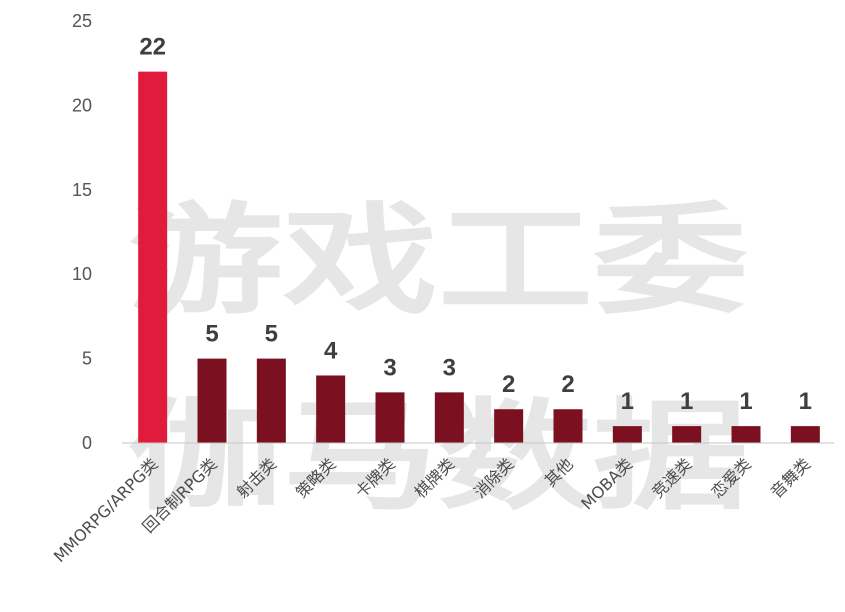 The width and height of the screenshot is (845, 612). Describe the element at coordinates (82, 190) in the screenshot. I see `y-tick-label: 15` at that location.